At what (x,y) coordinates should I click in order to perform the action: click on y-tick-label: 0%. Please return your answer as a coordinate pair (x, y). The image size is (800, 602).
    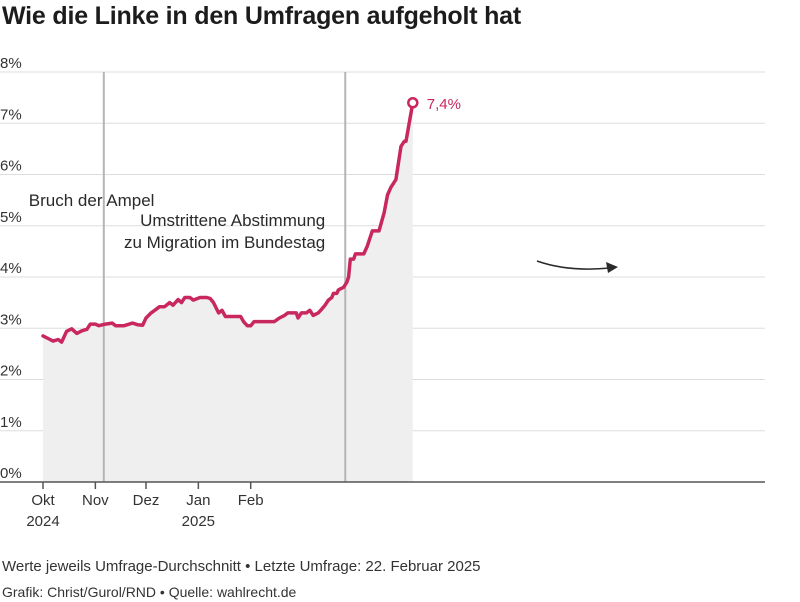
    Looking at the image, I should click on (11, 473).